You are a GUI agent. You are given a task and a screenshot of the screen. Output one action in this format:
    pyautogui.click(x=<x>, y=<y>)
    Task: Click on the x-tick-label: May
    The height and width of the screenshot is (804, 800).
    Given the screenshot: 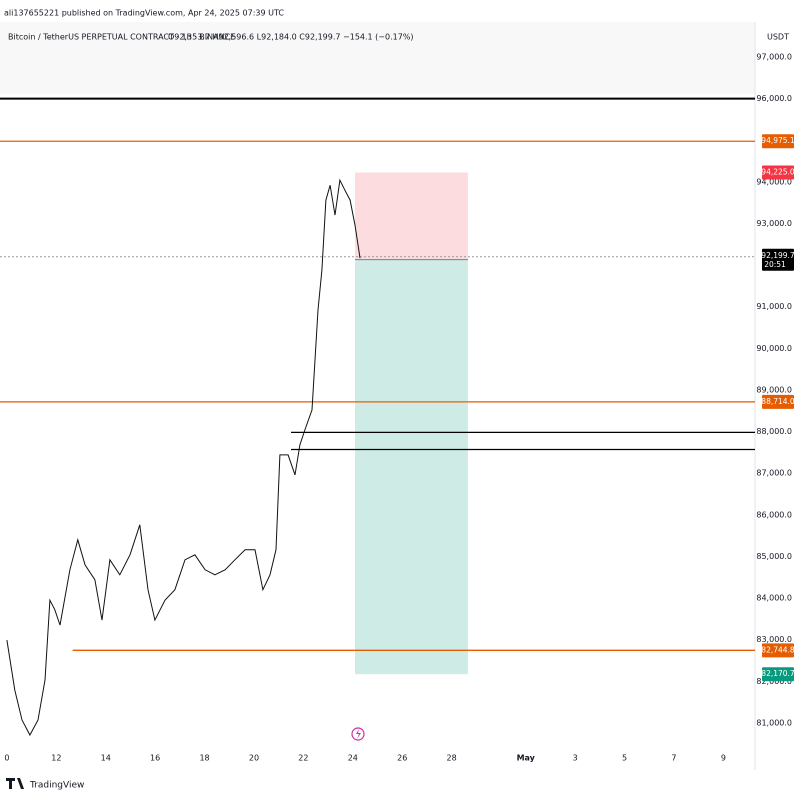 What is the action you would take?
    pyautogui.click(x=526, y=758)
    